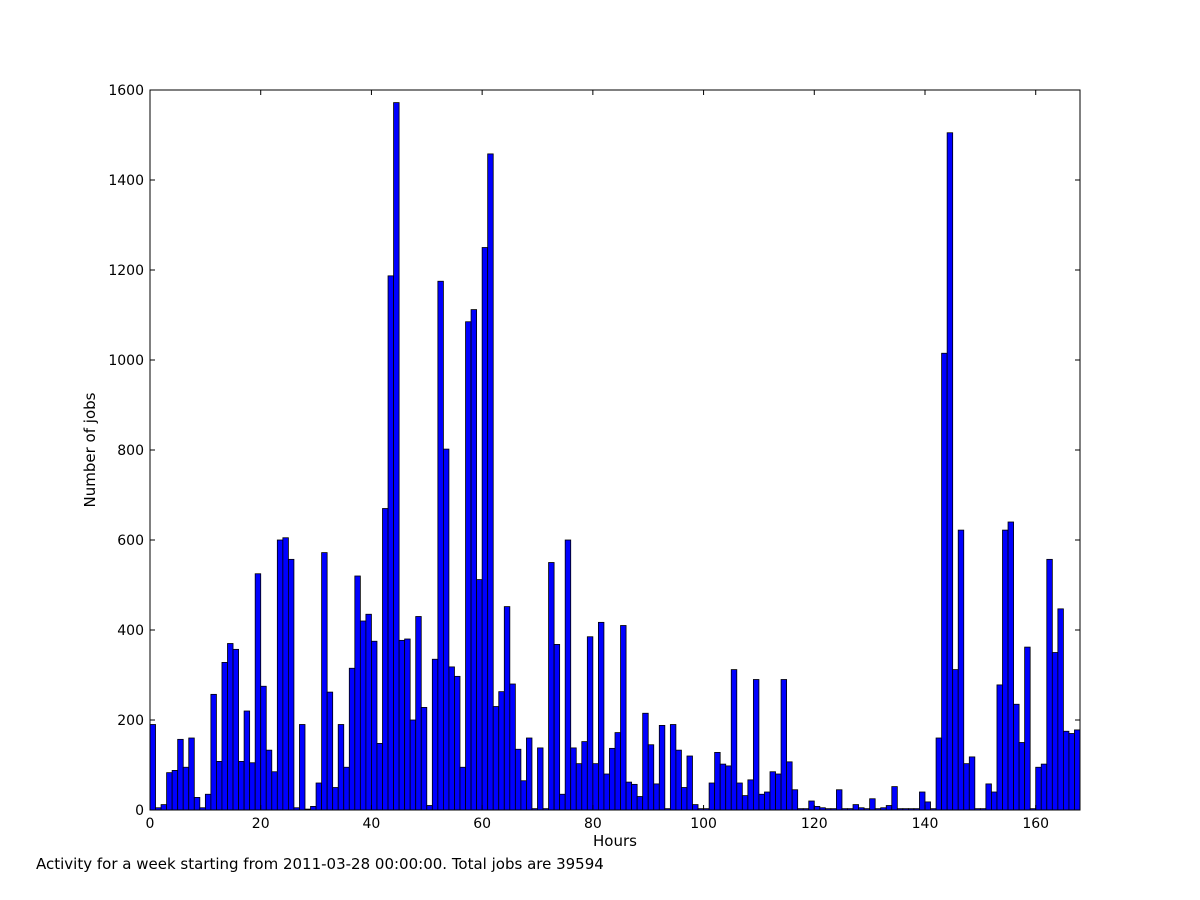  I want to click on x-axis-label: Hours, so click(615, 841).